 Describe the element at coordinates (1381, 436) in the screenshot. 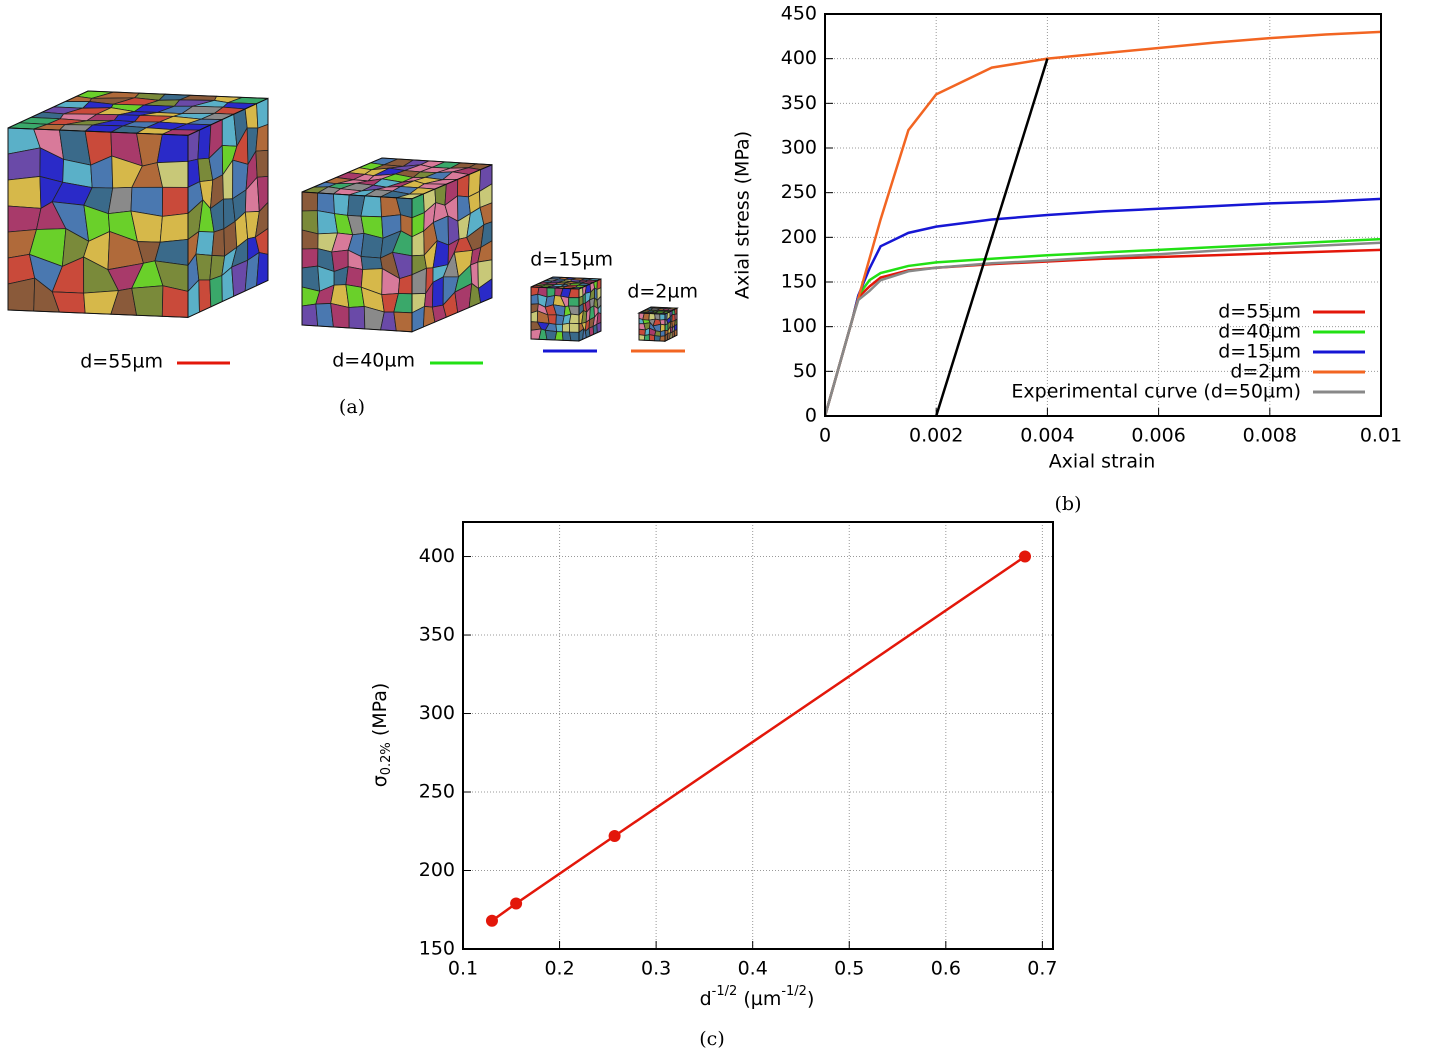

I see `x-tick-label: 0.01` at that location.